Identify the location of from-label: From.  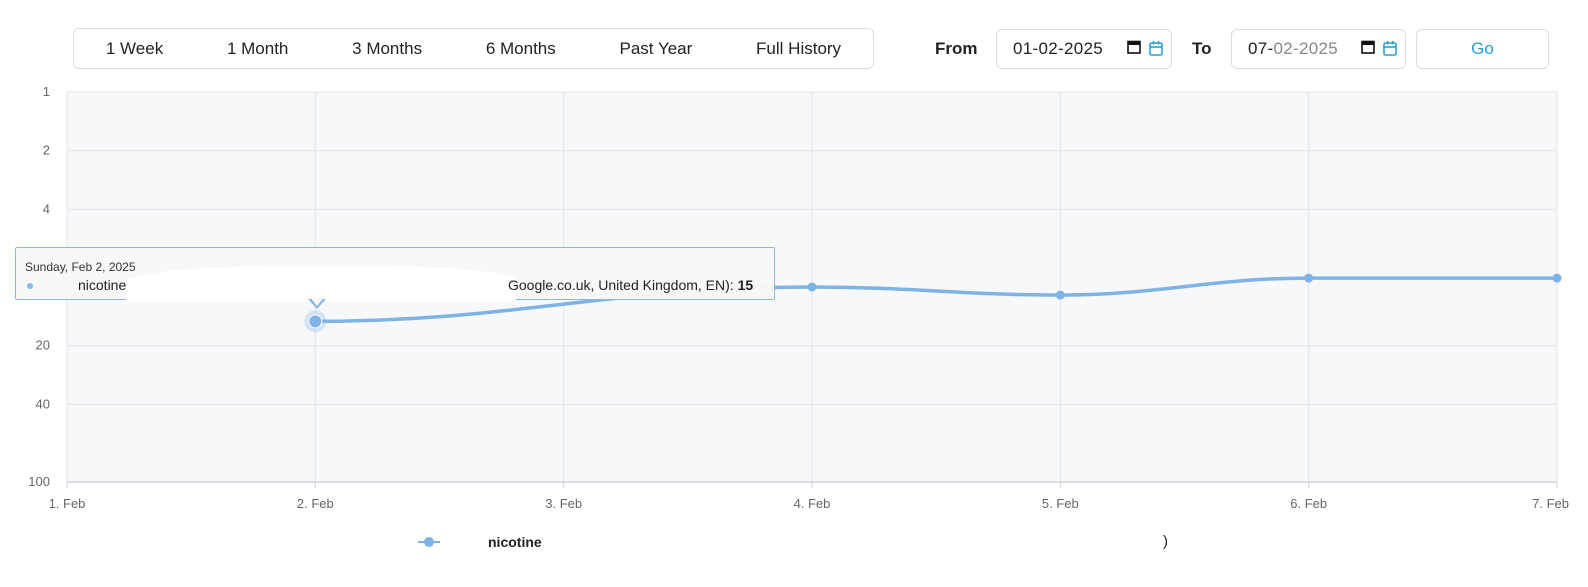
(956, 48).